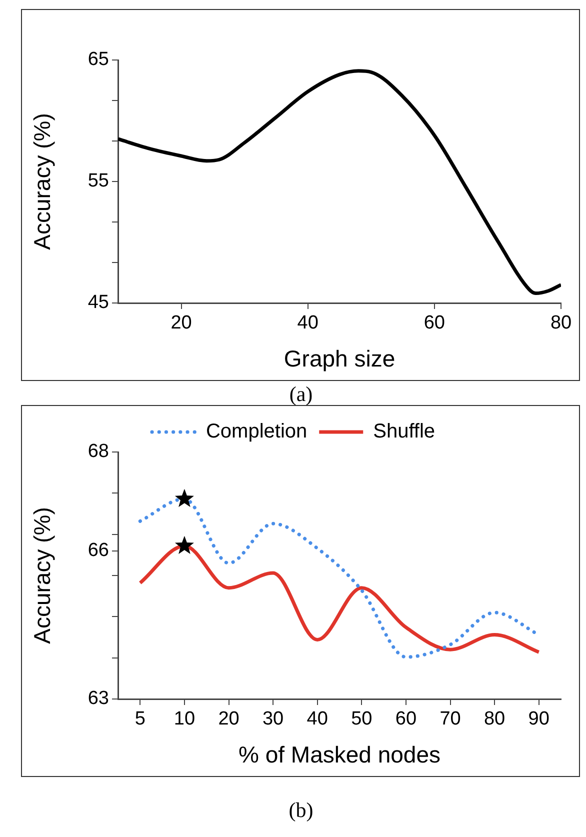  Describe the element at coordinates (98, 303) in the screenshot. I see `y-tick-label: 45` at that location.